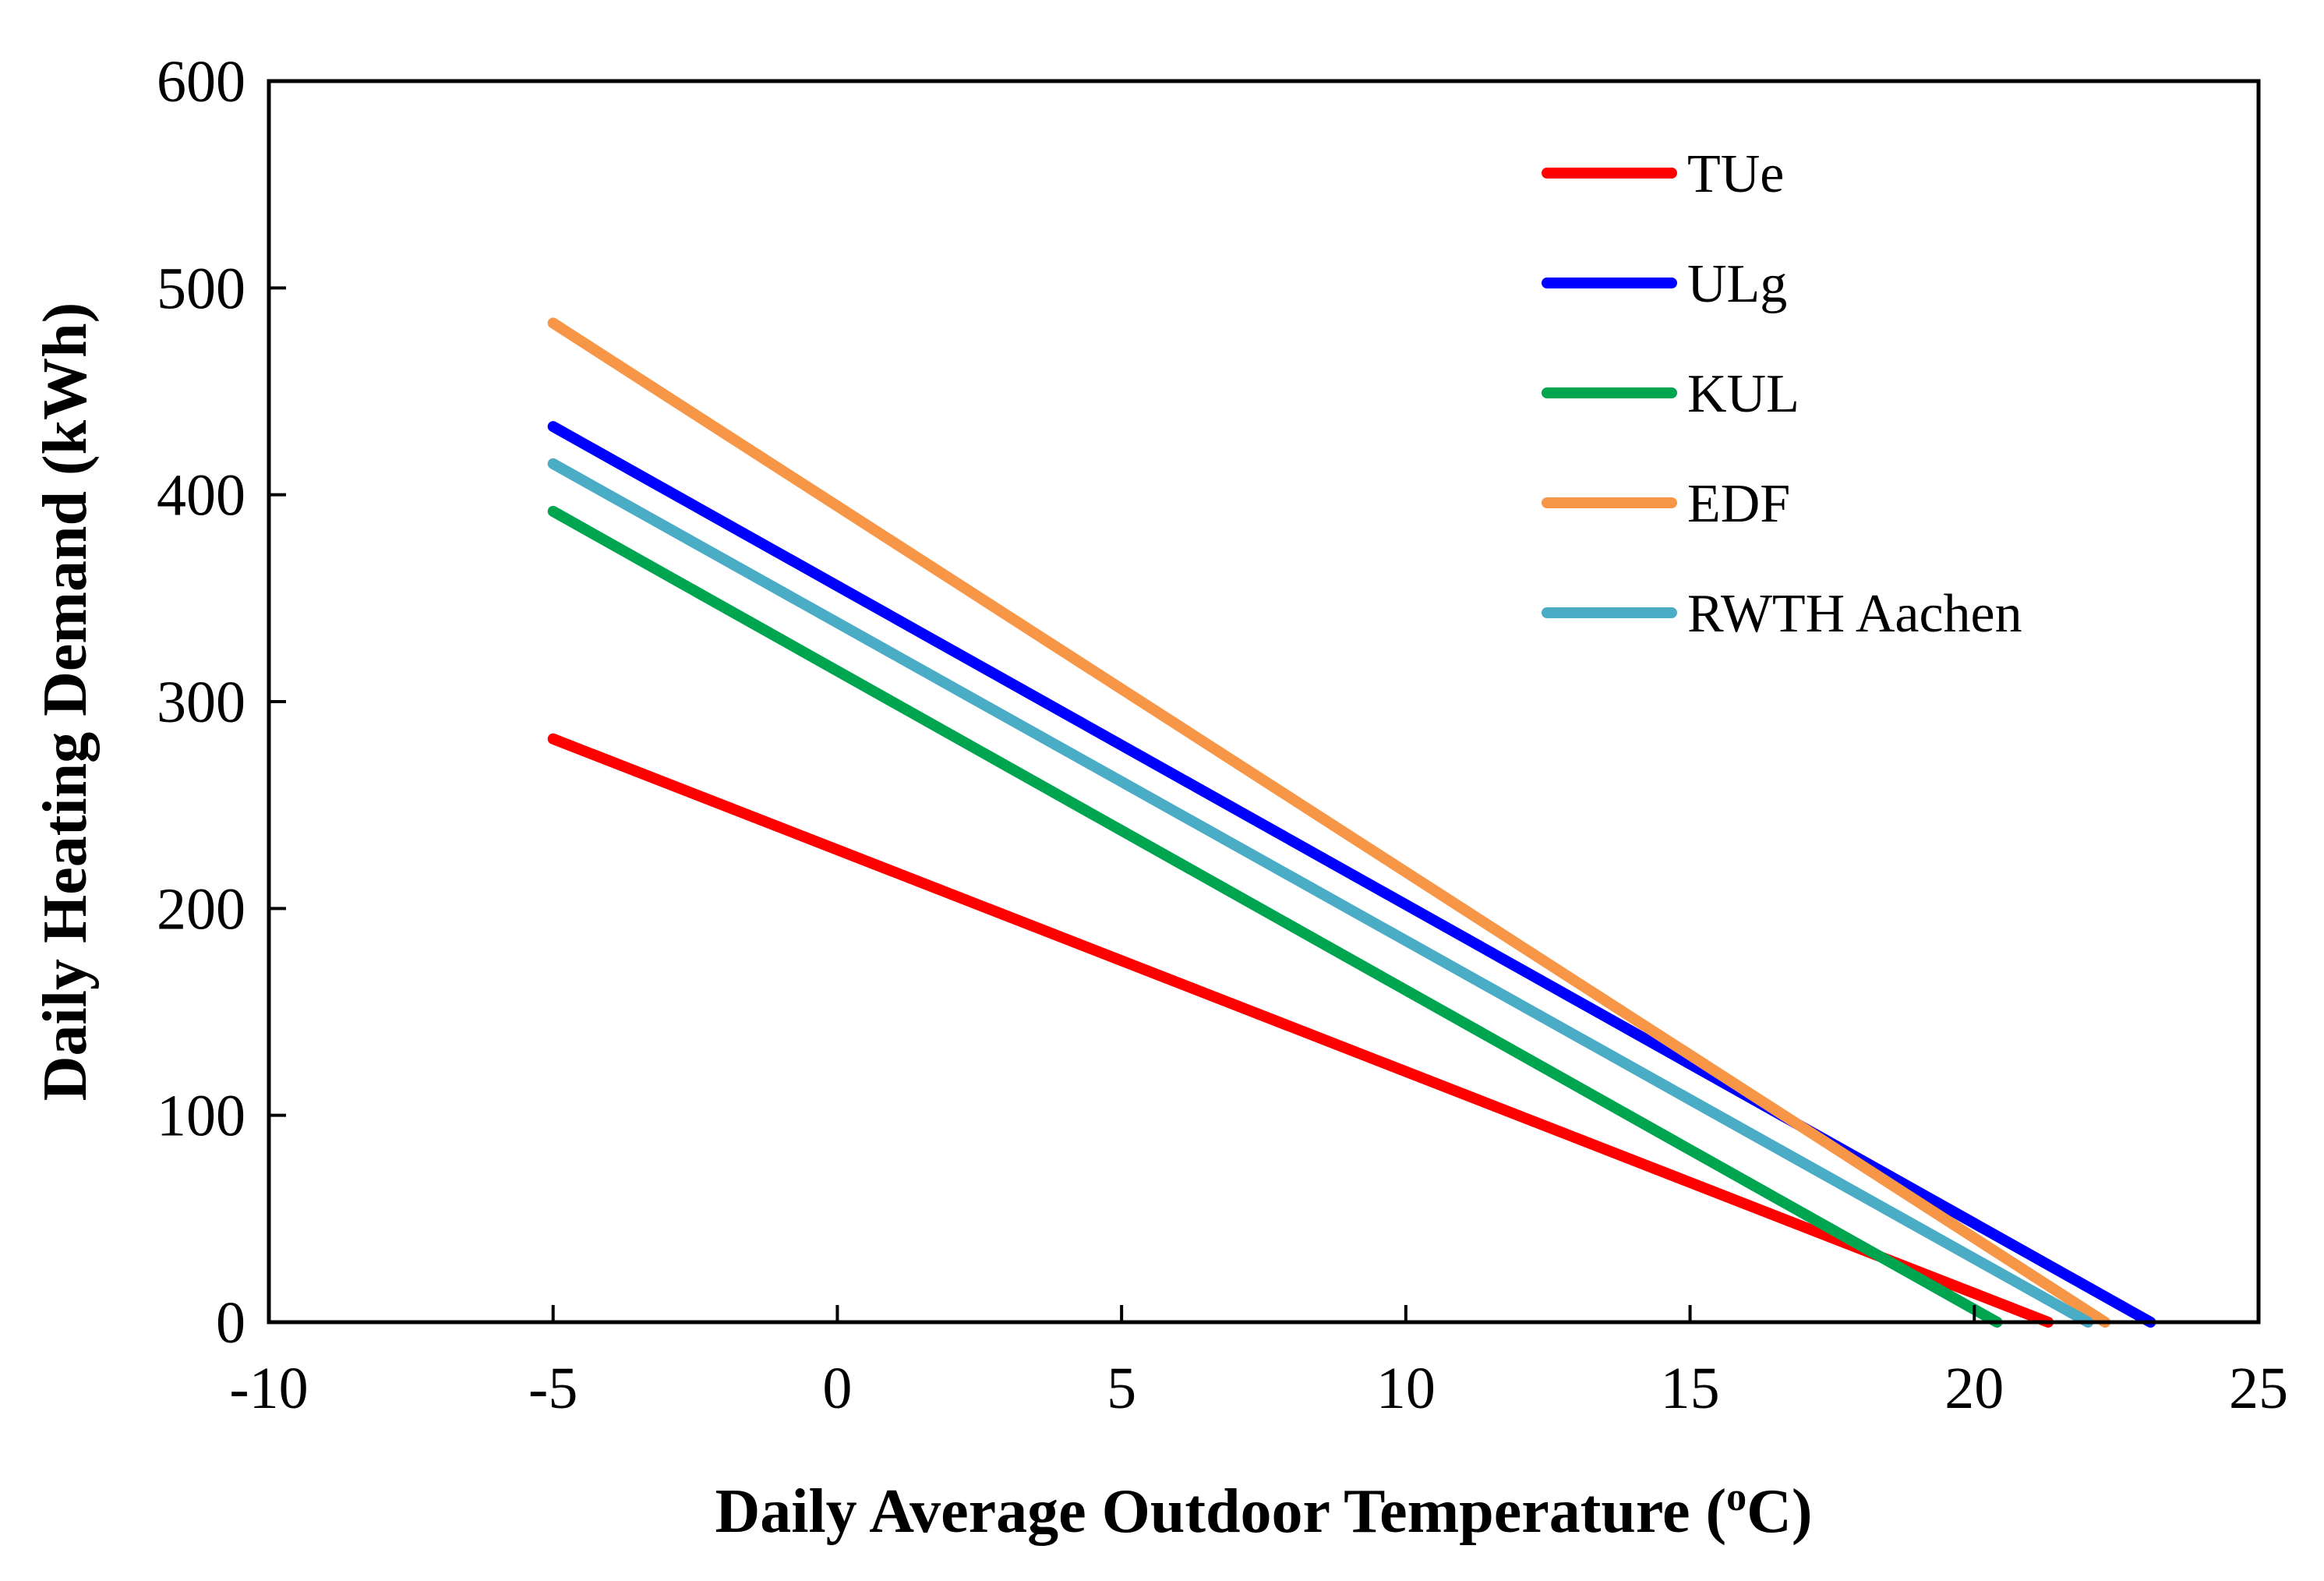 This screenshot has width=2324, height=1581. What do you see at coordinates (1779, 1511) in the screenshot?
I see `x-axis-title-end: C)` at bounding box center [1779, 1511].